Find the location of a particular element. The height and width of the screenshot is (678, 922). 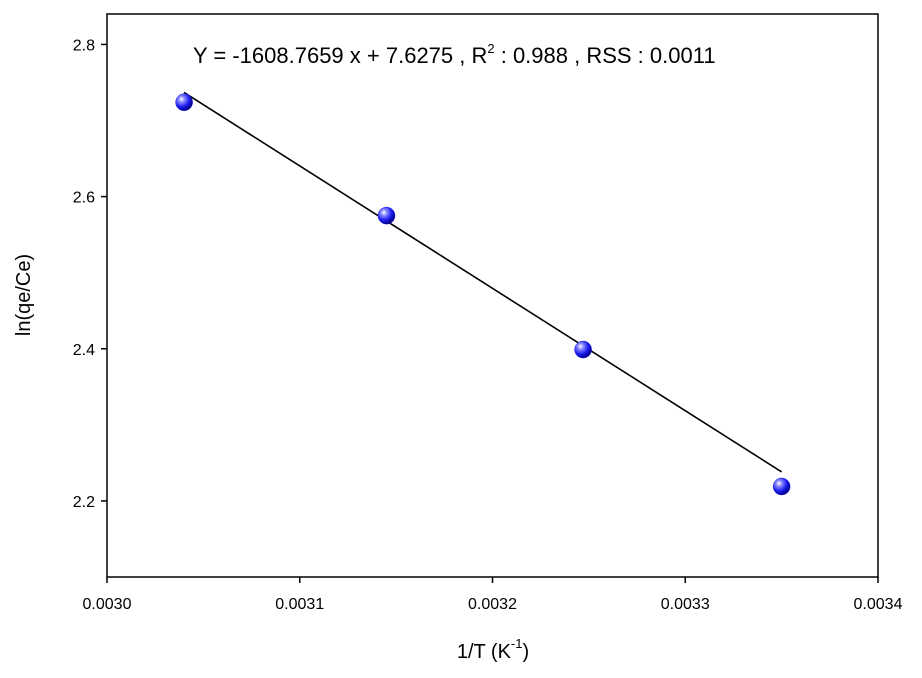

x-tick-label: 0.0031 is located at coordinates (299, 604).